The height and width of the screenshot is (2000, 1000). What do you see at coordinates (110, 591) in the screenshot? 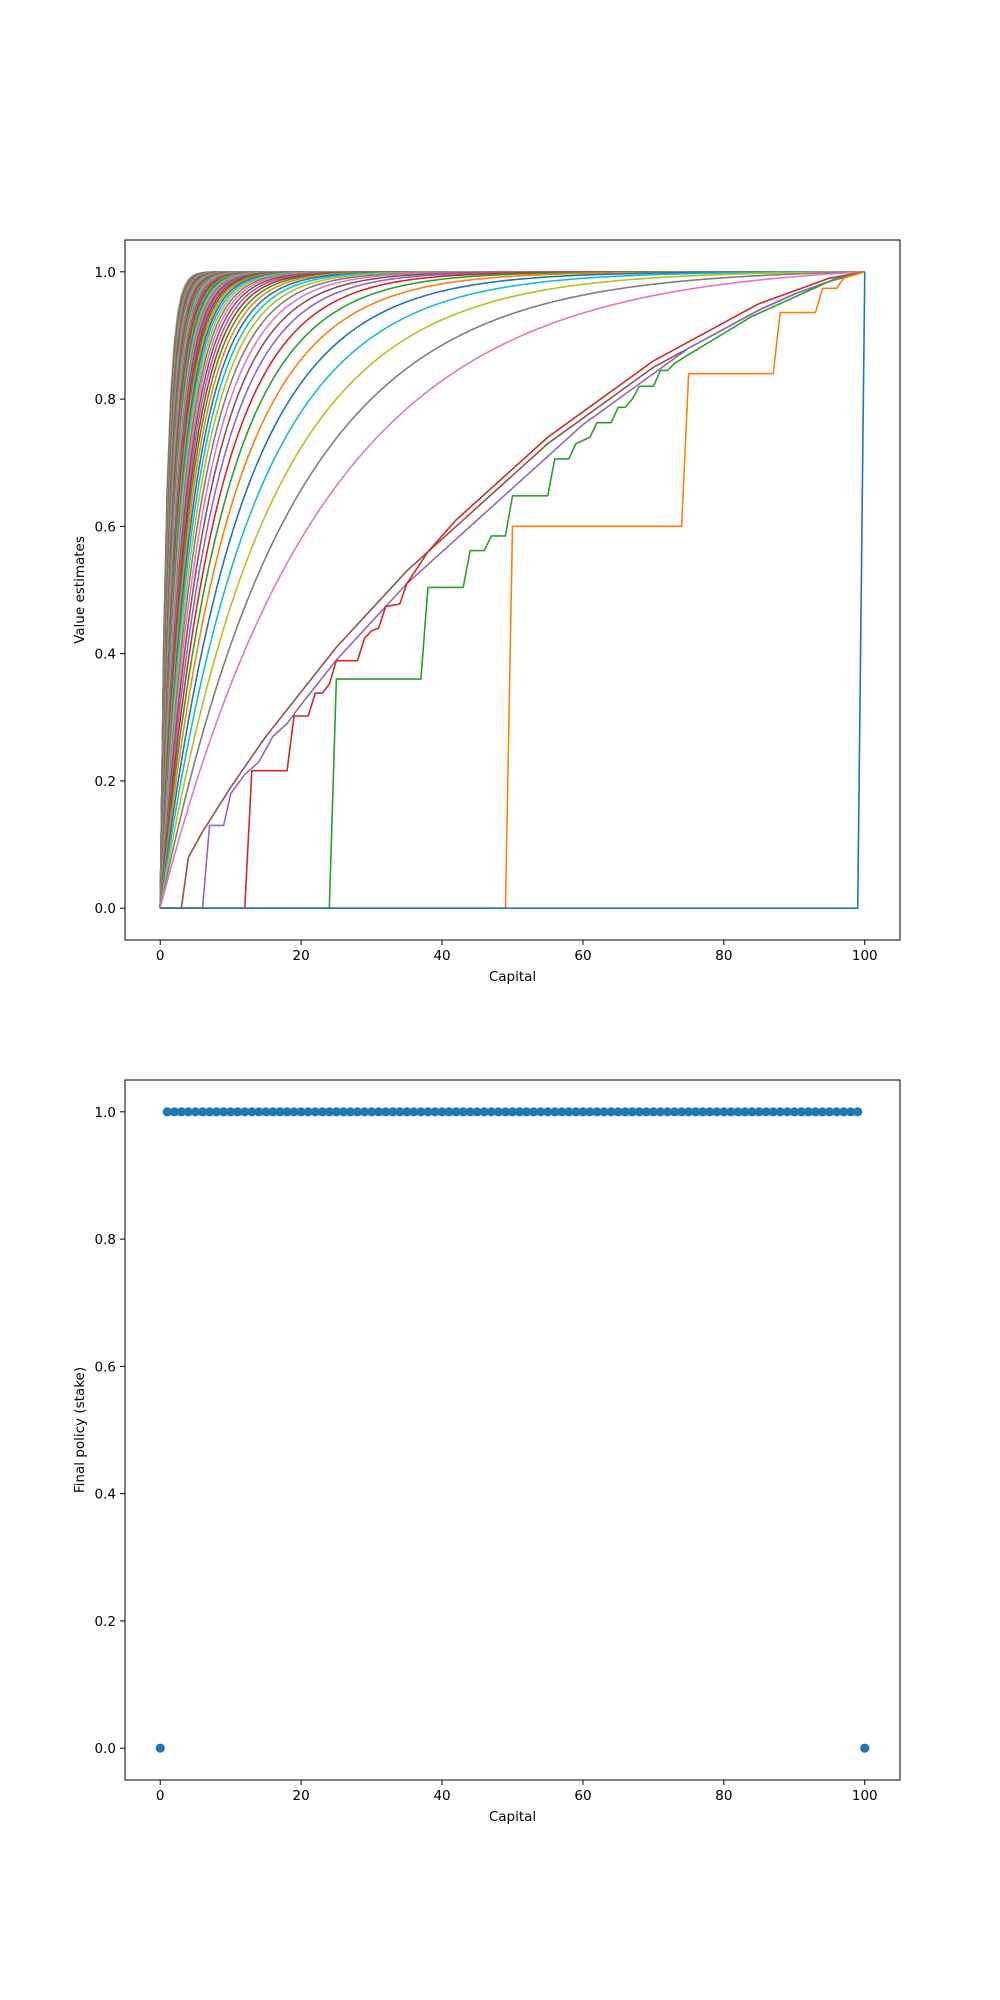
I see `value-y-axis: 0.0 0.2 0.4 0.6 0.8 1.0` at bounding box center [110, 591].